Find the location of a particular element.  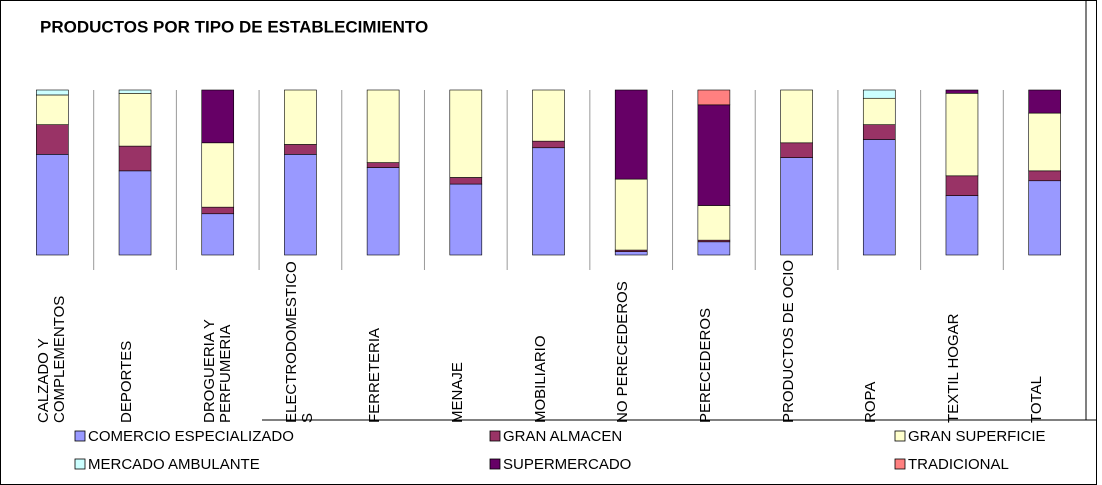

x-tick-label: DEPORTES is located at coordinates (127, 381).